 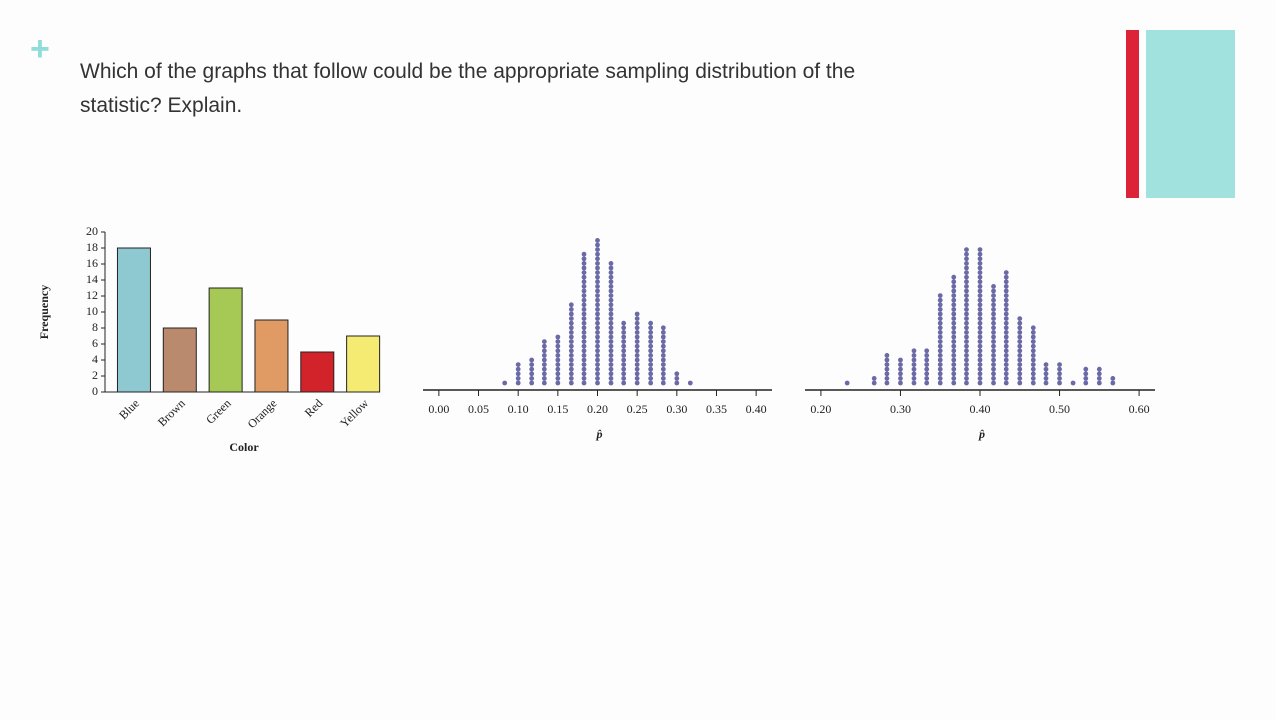 I want to click on x-tick-label: 0.20, so click(x=820, y=409).